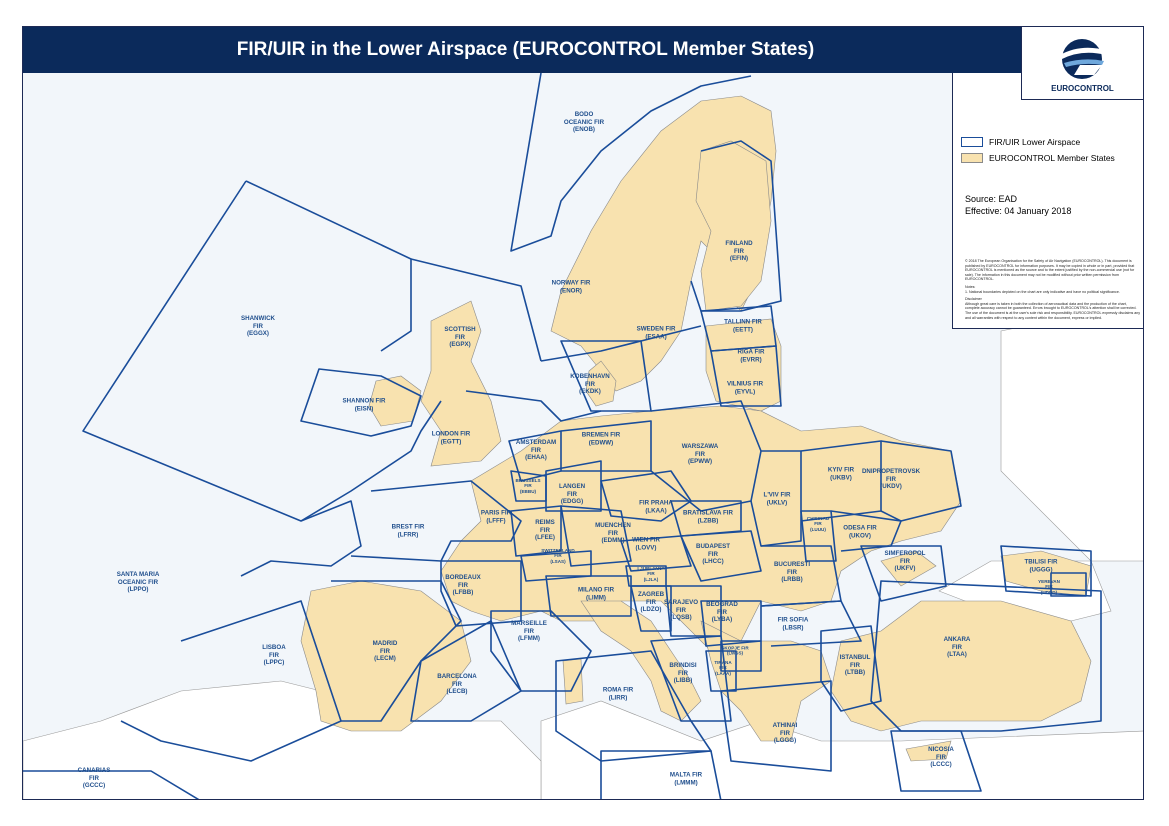 Image resolution: width=1169 pixels, height=826 pixels. What do you see at coordinates (972, 158) in the screenshot?
I see `member-state-swatch` at bounding box center [972, 158].